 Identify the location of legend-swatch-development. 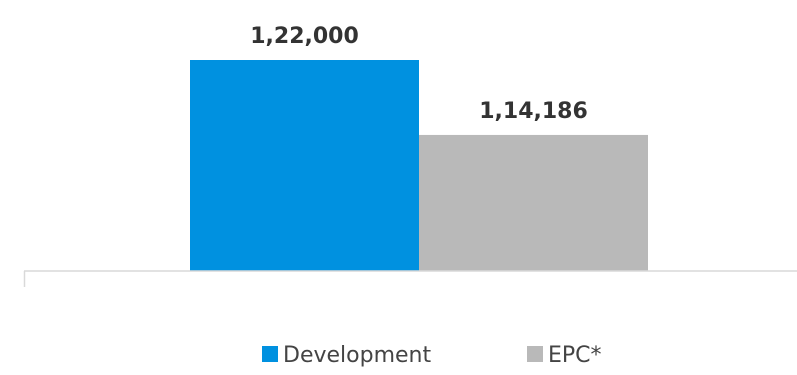
(270, 354).